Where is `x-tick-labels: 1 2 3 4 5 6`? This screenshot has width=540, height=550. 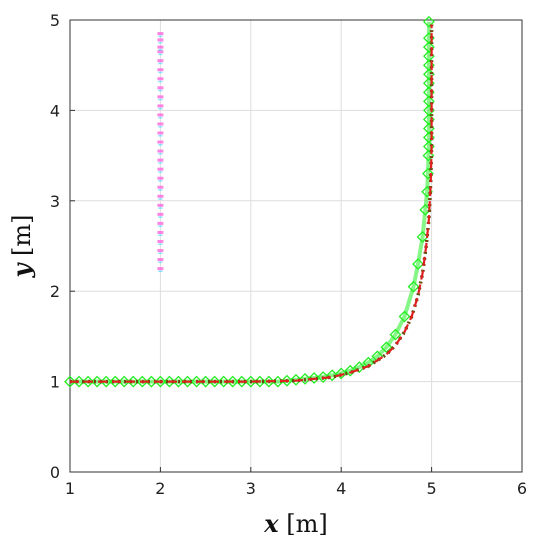
x-tick-labels: 1 2 3 4 5 6 is located at coordinates (296, 488).